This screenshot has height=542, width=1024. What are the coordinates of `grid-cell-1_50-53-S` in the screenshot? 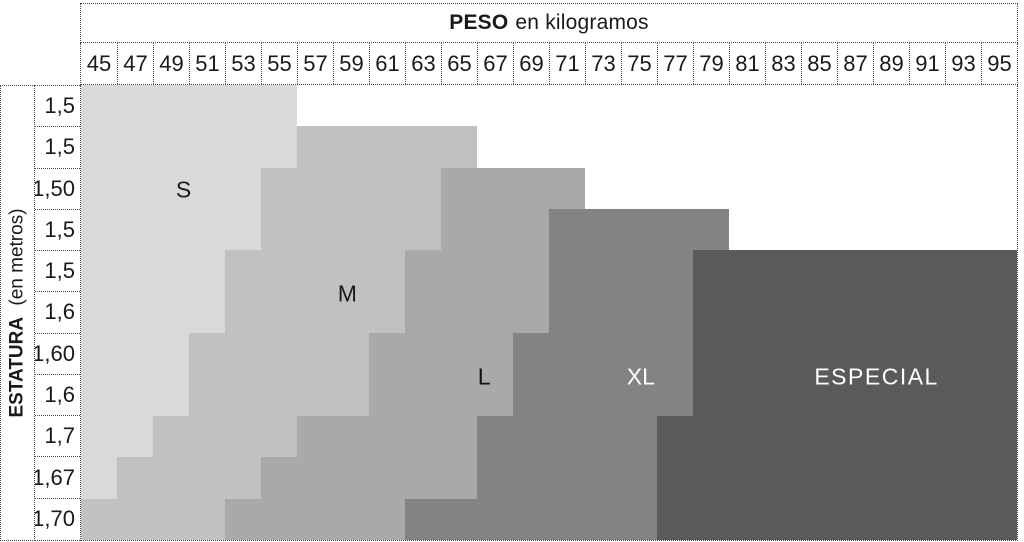 It's located at (243, 188).